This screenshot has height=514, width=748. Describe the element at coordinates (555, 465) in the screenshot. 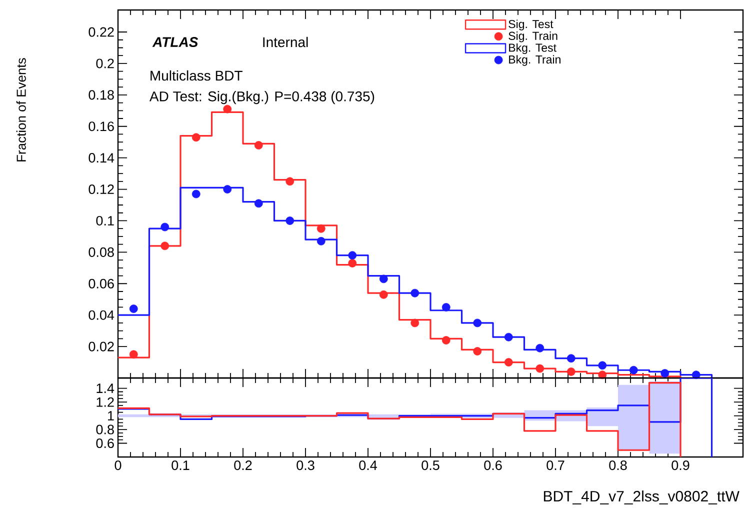

I see `x-tick-label: 0.7` at that location.